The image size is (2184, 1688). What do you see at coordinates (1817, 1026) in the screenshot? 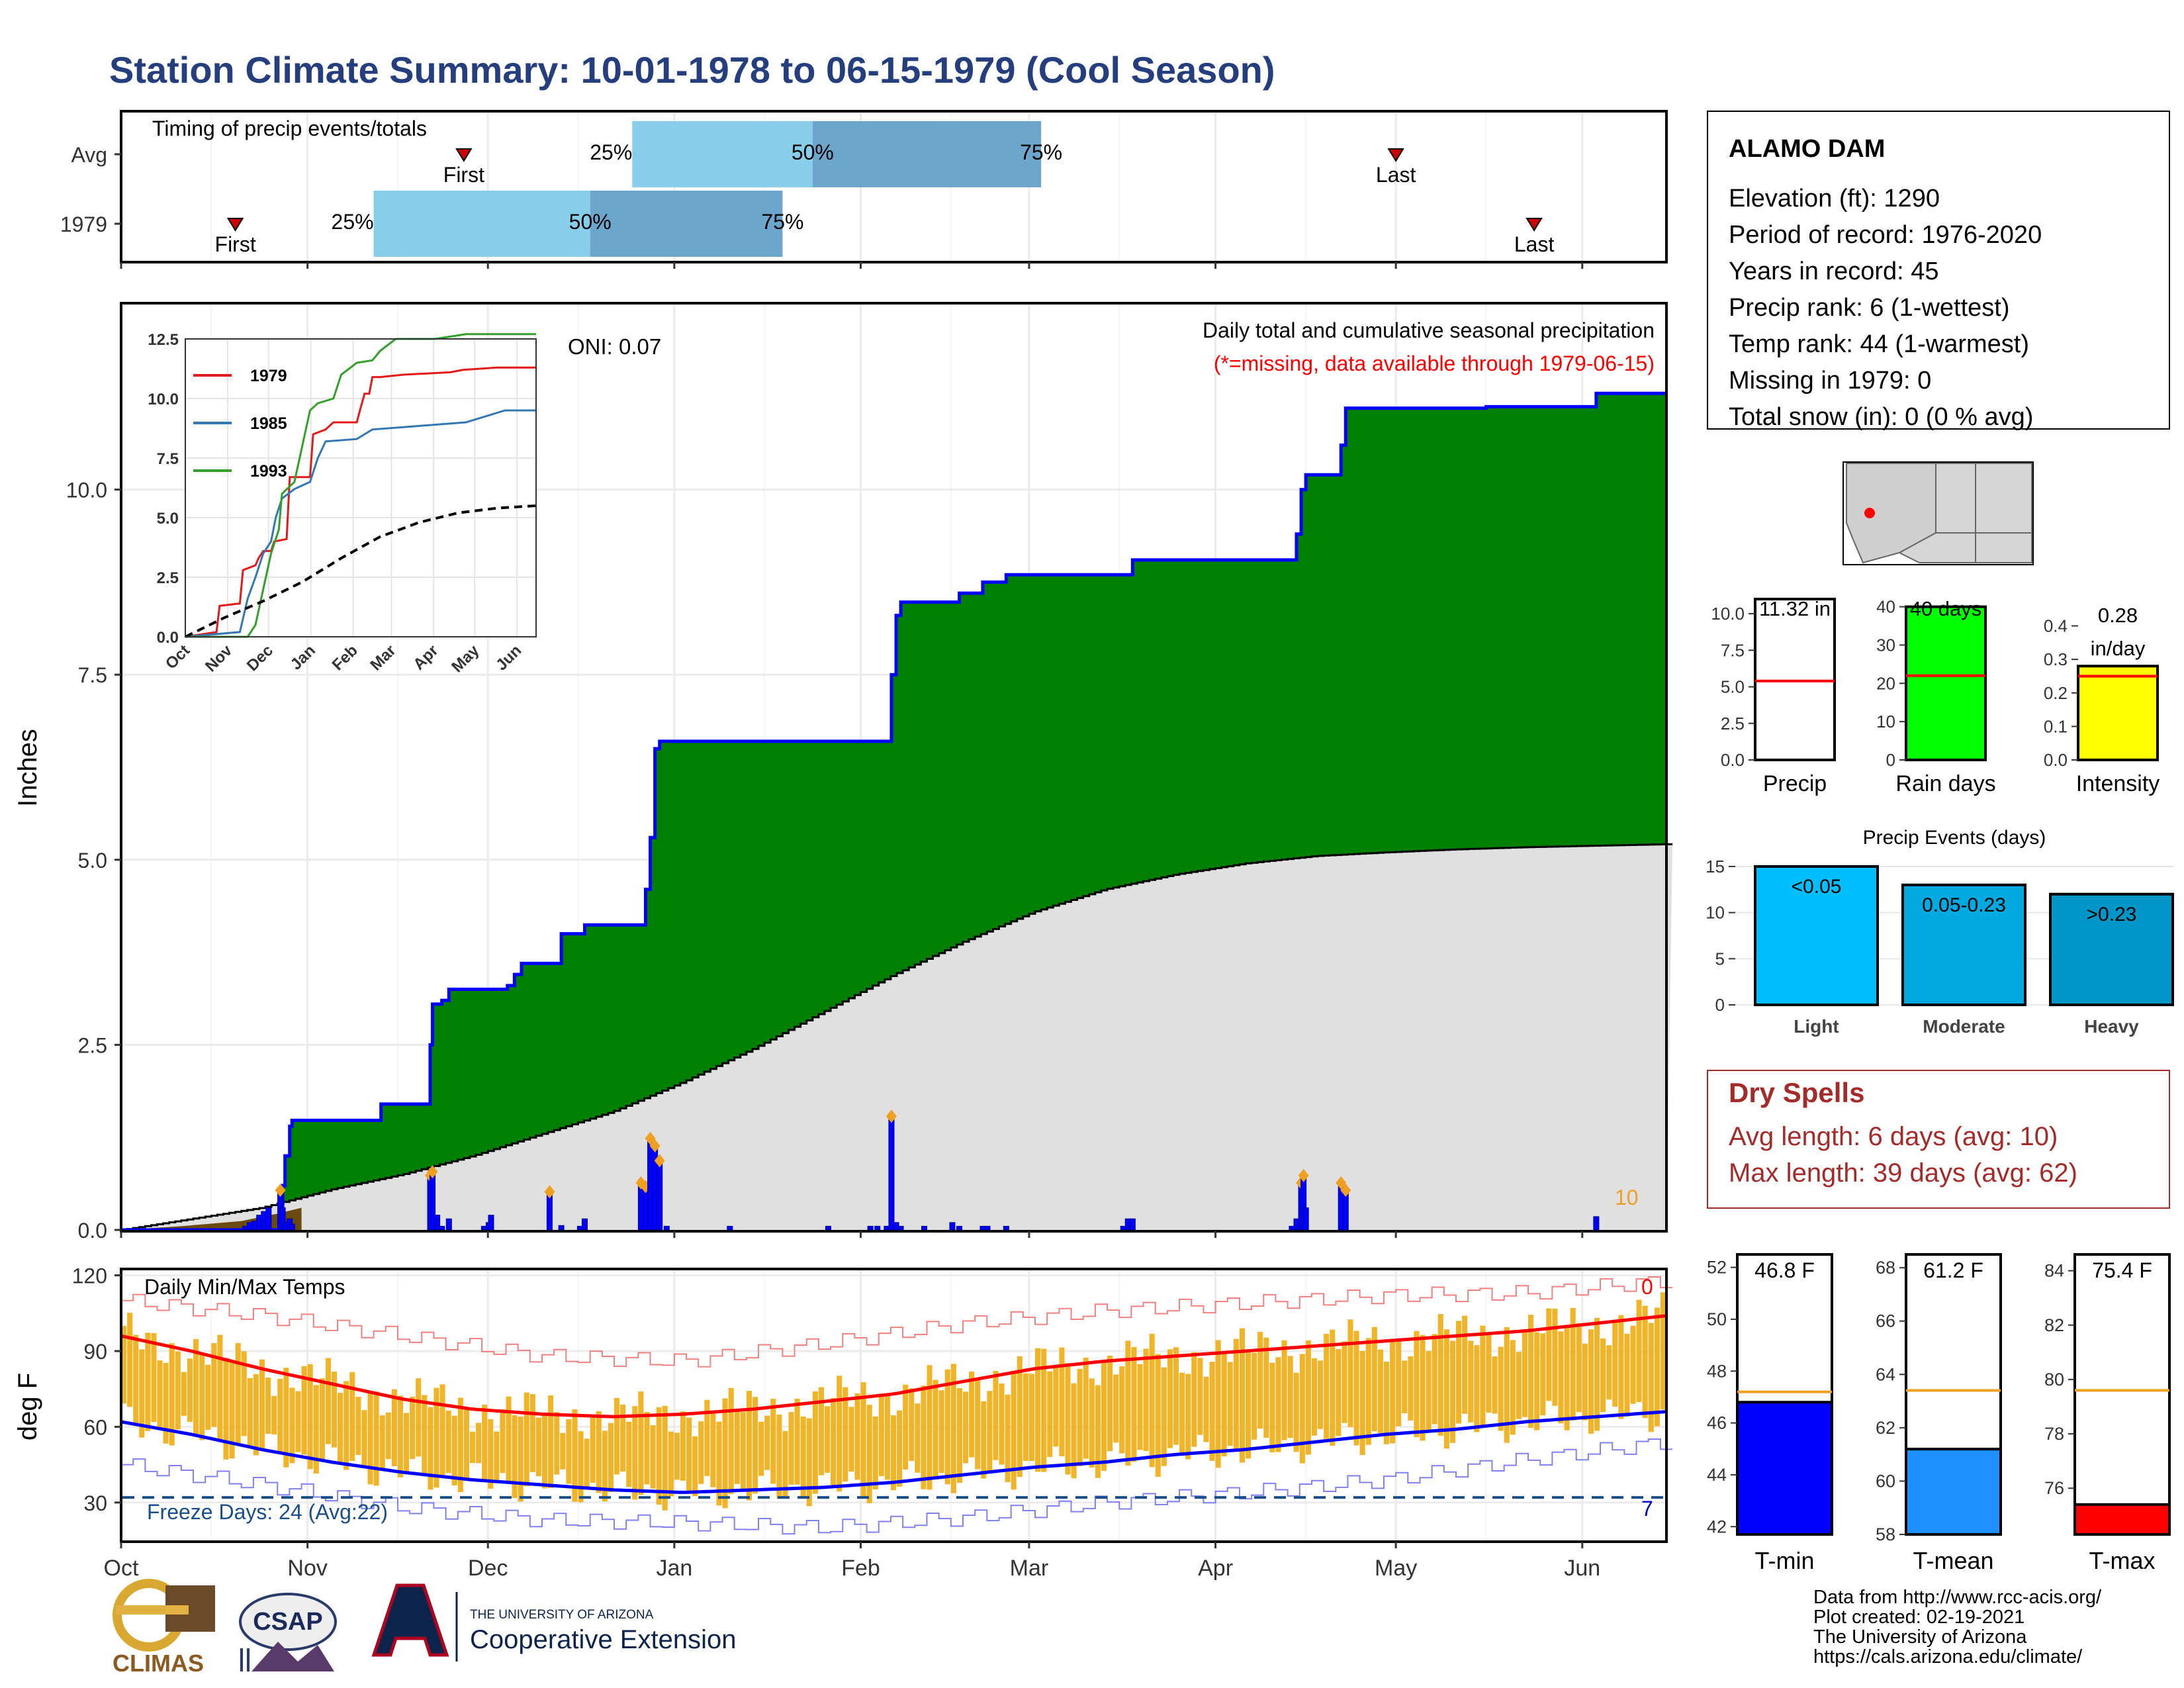
I see `precip-event-category: Light` at bounding box center [1817, 1026].